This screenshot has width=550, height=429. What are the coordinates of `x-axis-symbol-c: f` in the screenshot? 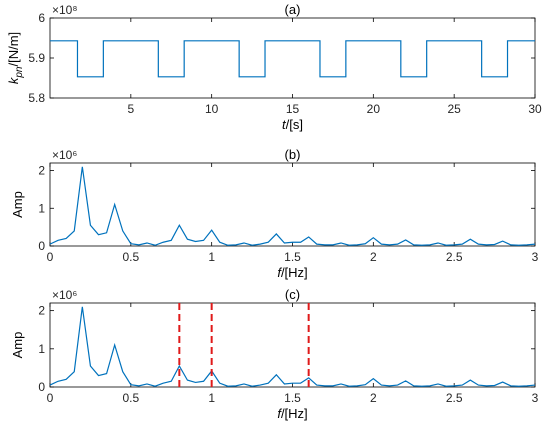 It's located at (279, 413).